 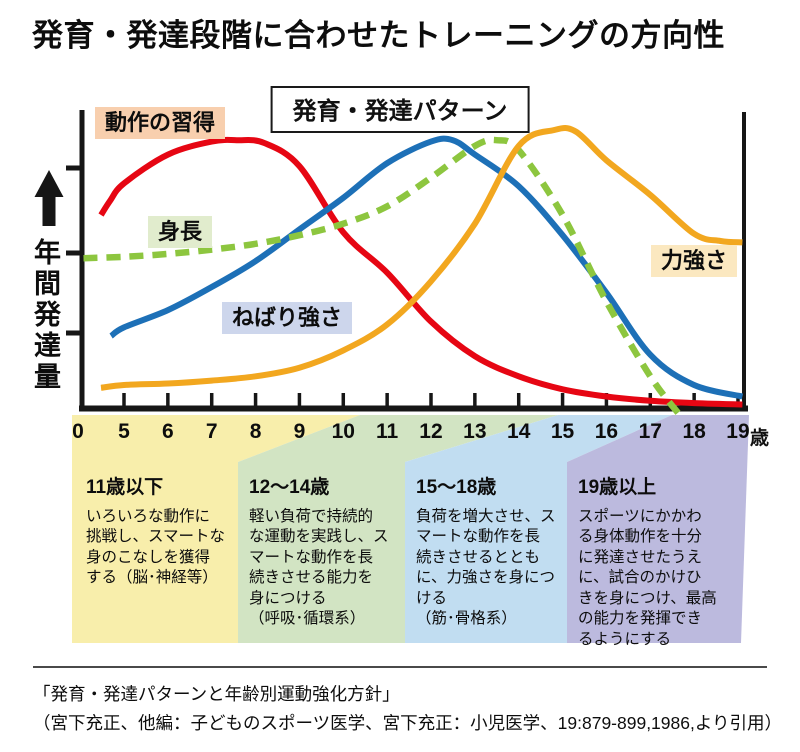 What do you see at coordinates (617, 487) in the screenshot?
I see `stage-age-range: 19歳以上` at bounding box center [617, 487].